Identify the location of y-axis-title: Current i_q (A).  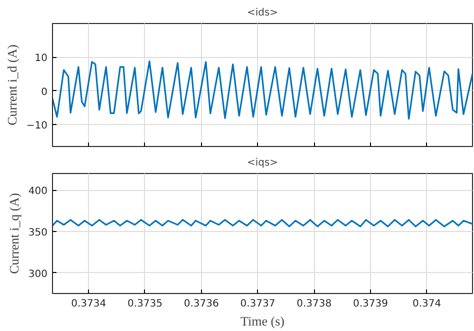
(14, 233).